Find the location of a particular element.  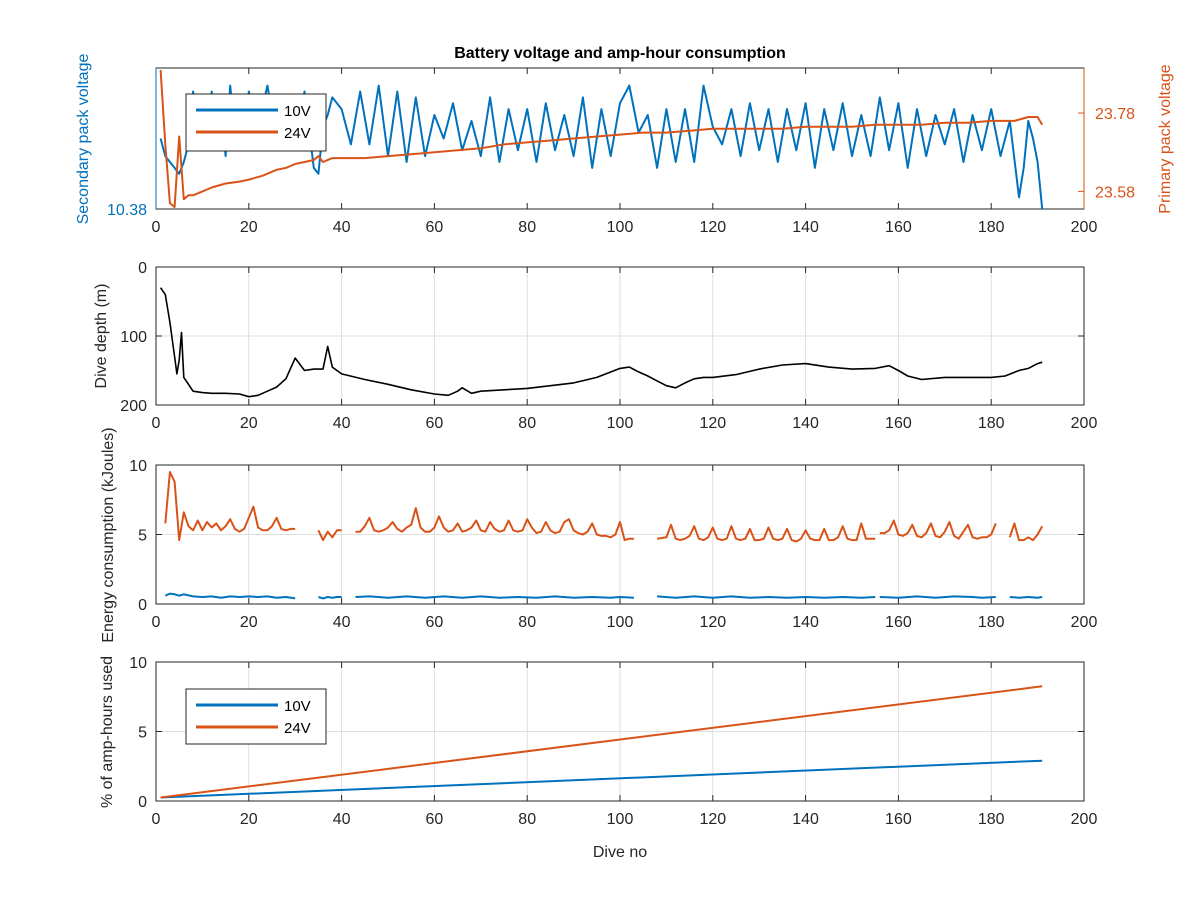

x-tick-label-1-0: 0 is located at coordinates (156, 423).